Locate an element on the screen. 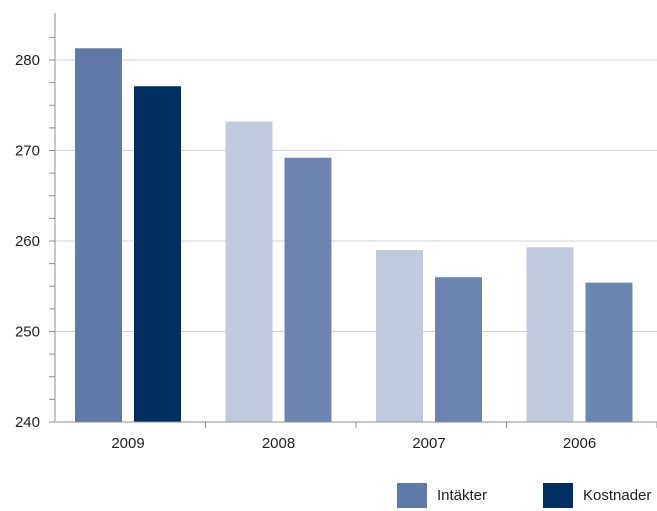 The height and width of the screenshot is (511, 657). y-tick-label-280: 280 is located at coordinates (27, 60).